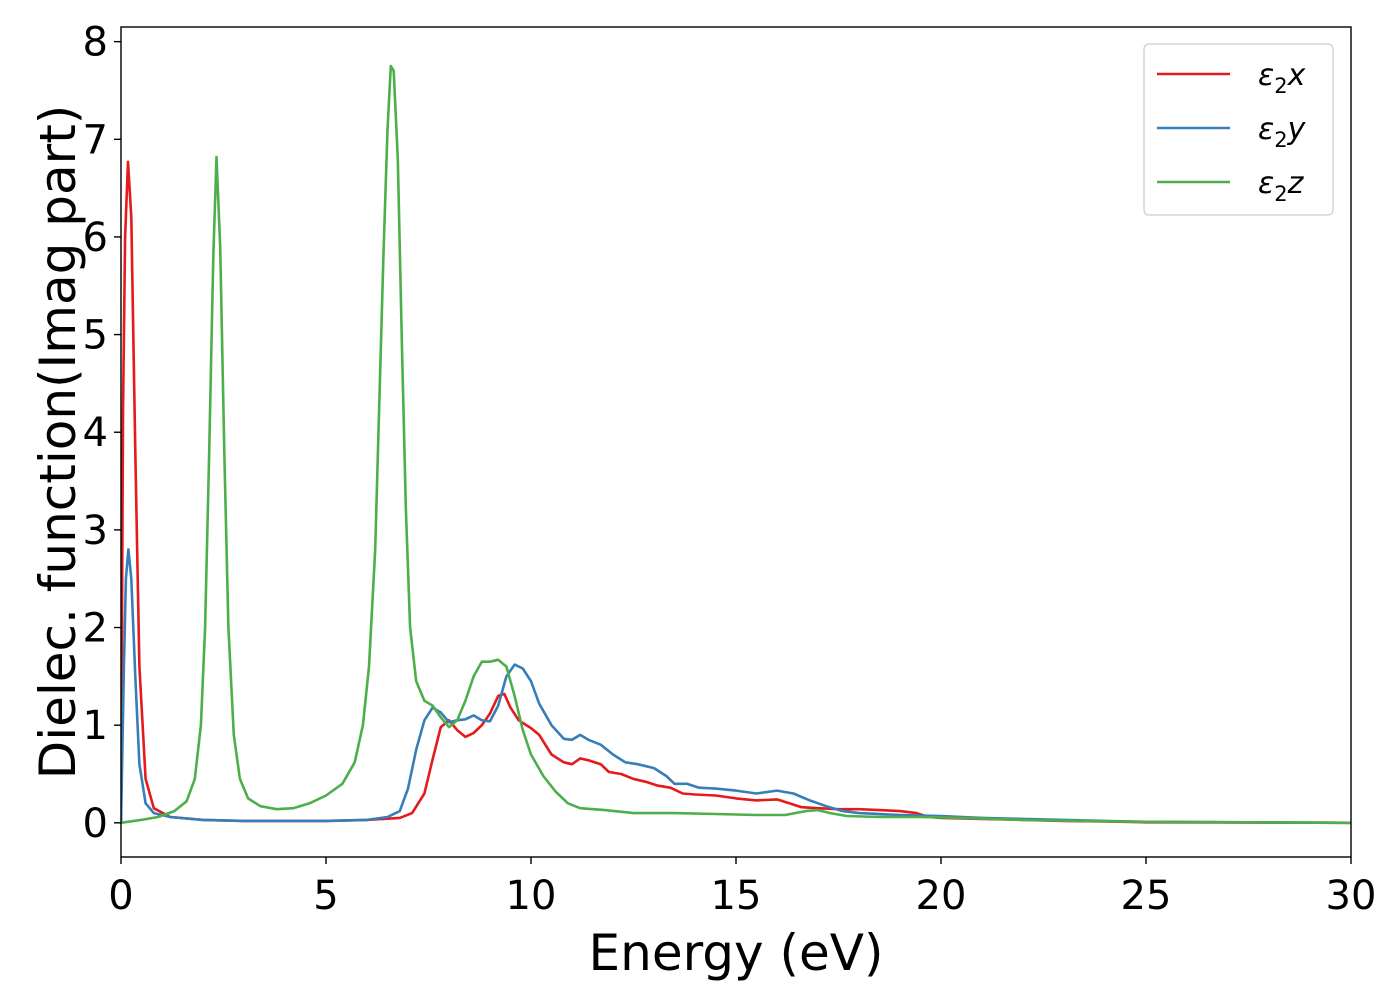  What do you see at coordinates (736, 896) in the screenshot?
I see `x-tick-label: 15` at bounding box center [736, 896].